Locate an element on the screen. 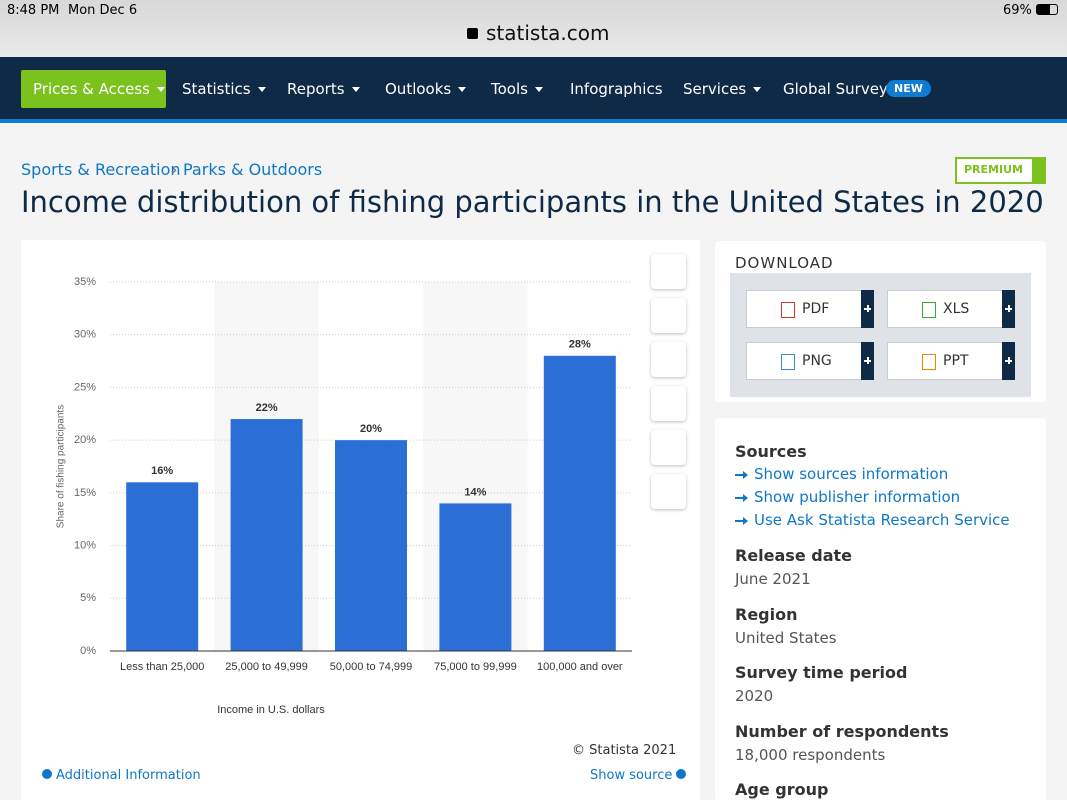 The height and width of the screenshot is (800, 1067). cite-button is located at coordinates (668, 447).